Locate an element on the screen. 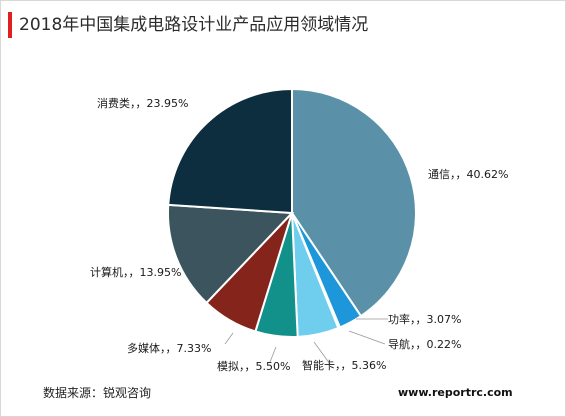  slice-label: 智能卡，，5.36% is located at coordinates (344, 365).